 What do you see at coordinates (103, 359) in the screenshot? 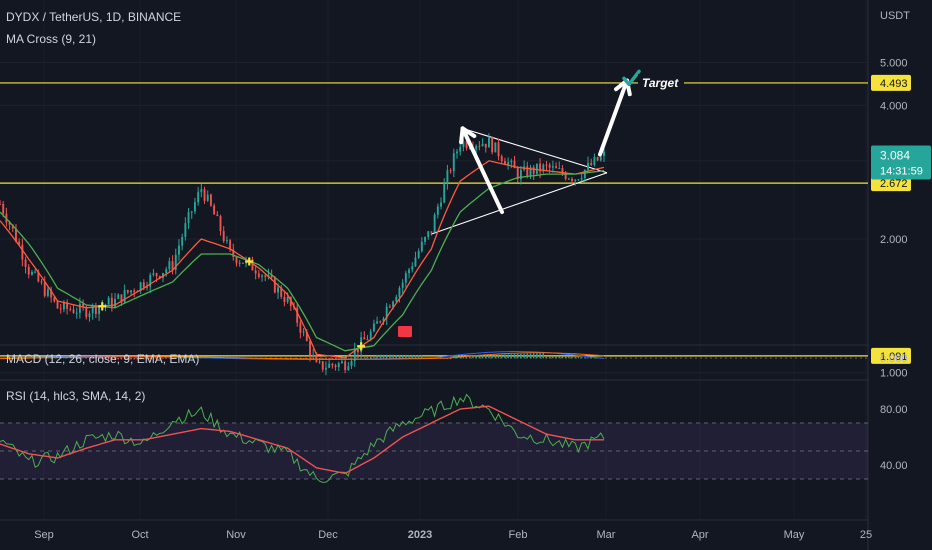
I see `macd-label: MACD (12, 26, close, 9, EMA, EMA)` at bounding box center [103, 359].